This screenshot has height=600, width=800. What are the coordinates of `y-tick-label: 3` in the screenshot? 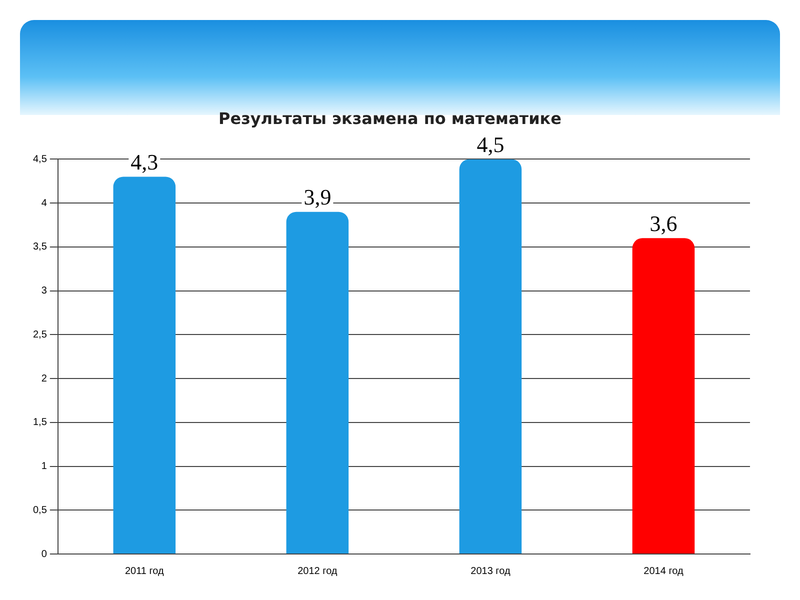 It's located at (44, 291).